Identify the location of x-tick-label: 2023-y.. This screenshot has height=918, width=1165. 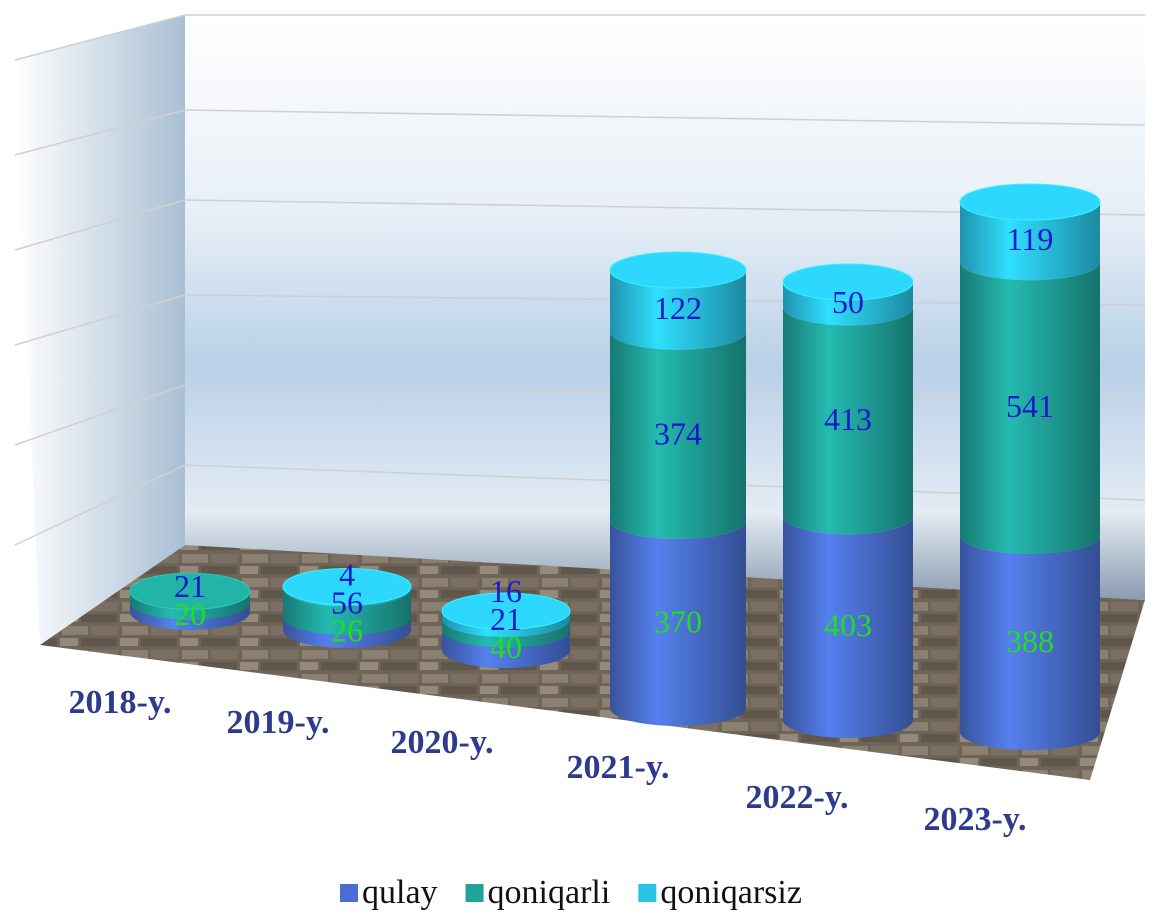
(975, 819).